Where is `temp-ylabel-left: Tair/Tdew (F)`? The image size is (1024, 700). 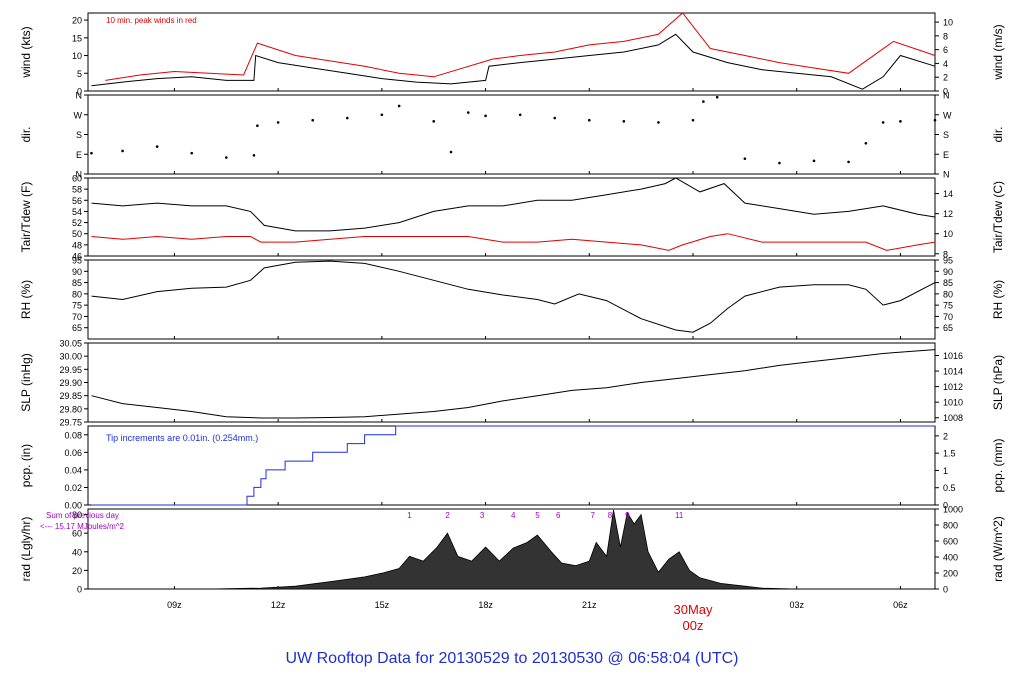
temp-ylabel-left: Tair/Tdew (F) is located at coordinates (26, 217).